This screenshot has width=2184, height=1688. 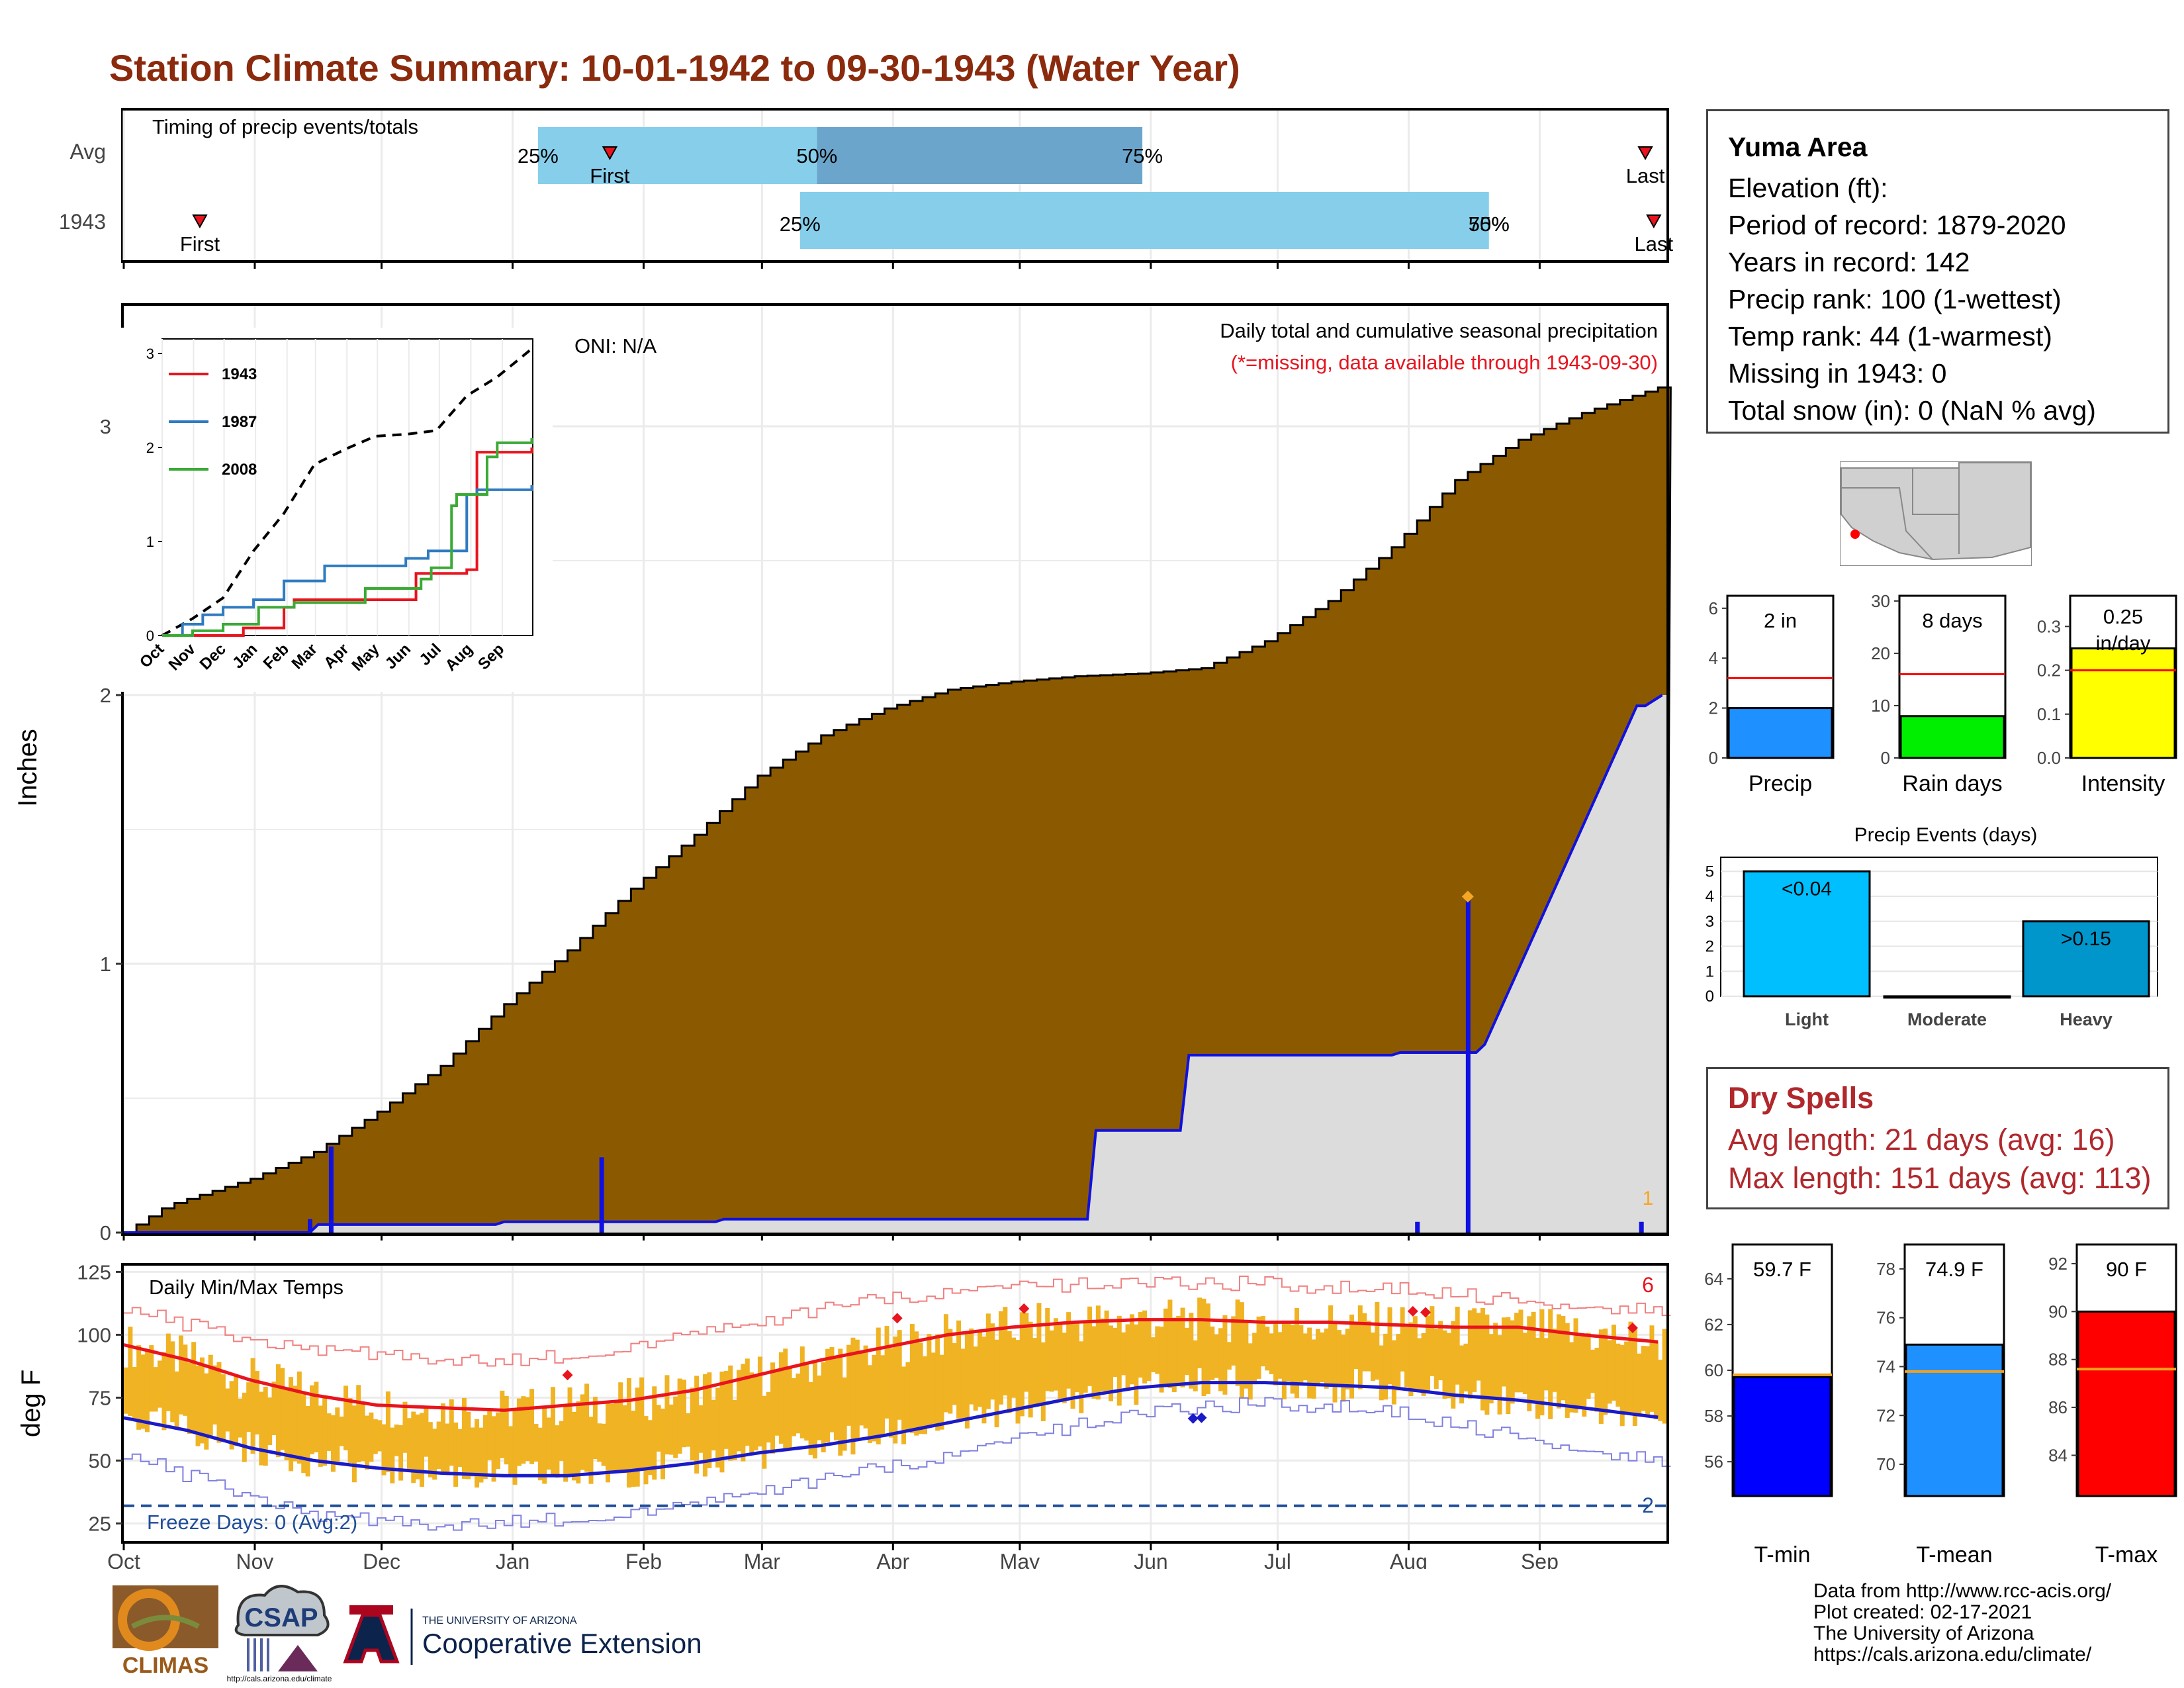 What do you see at coordinates (1880, 706) in the screenshot?
I see `y-tick-label: 10` at bounding box center [1880, 706].